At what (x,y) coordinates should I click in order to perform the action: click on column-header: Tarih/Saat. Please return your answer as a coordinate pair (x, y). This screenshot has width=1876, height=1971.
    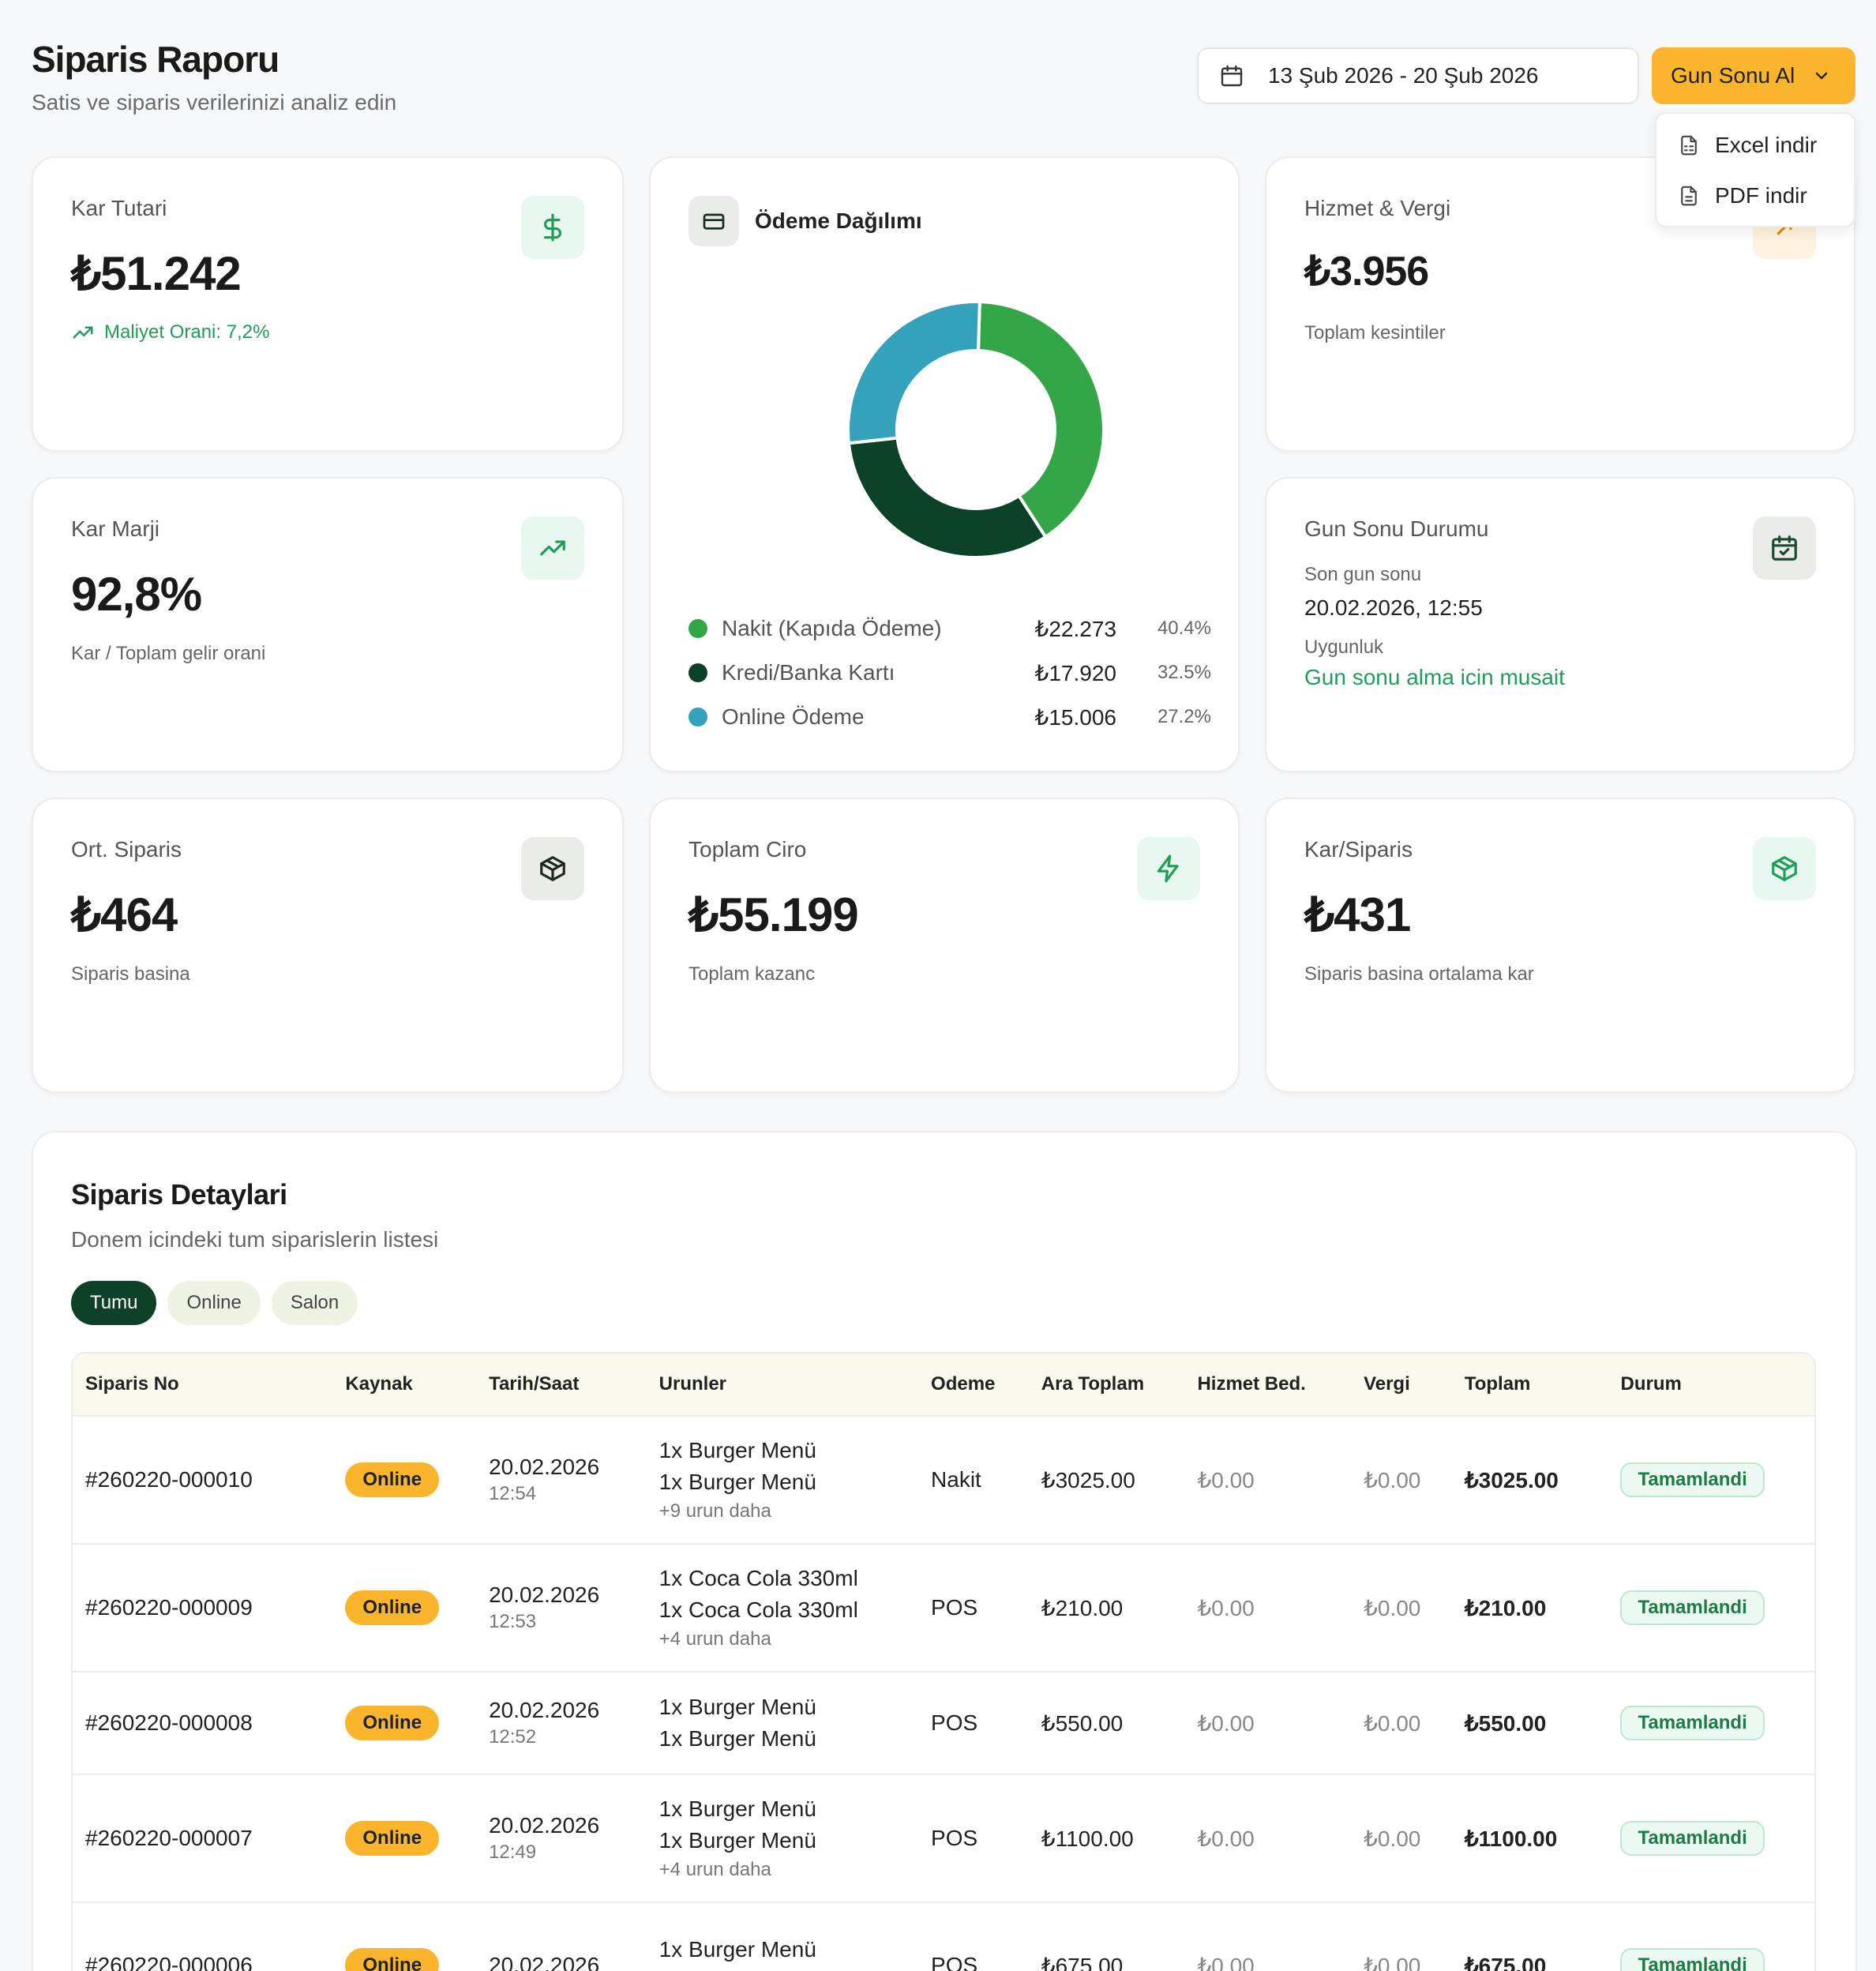
    Looking at the image, I should click on (534, 1384).